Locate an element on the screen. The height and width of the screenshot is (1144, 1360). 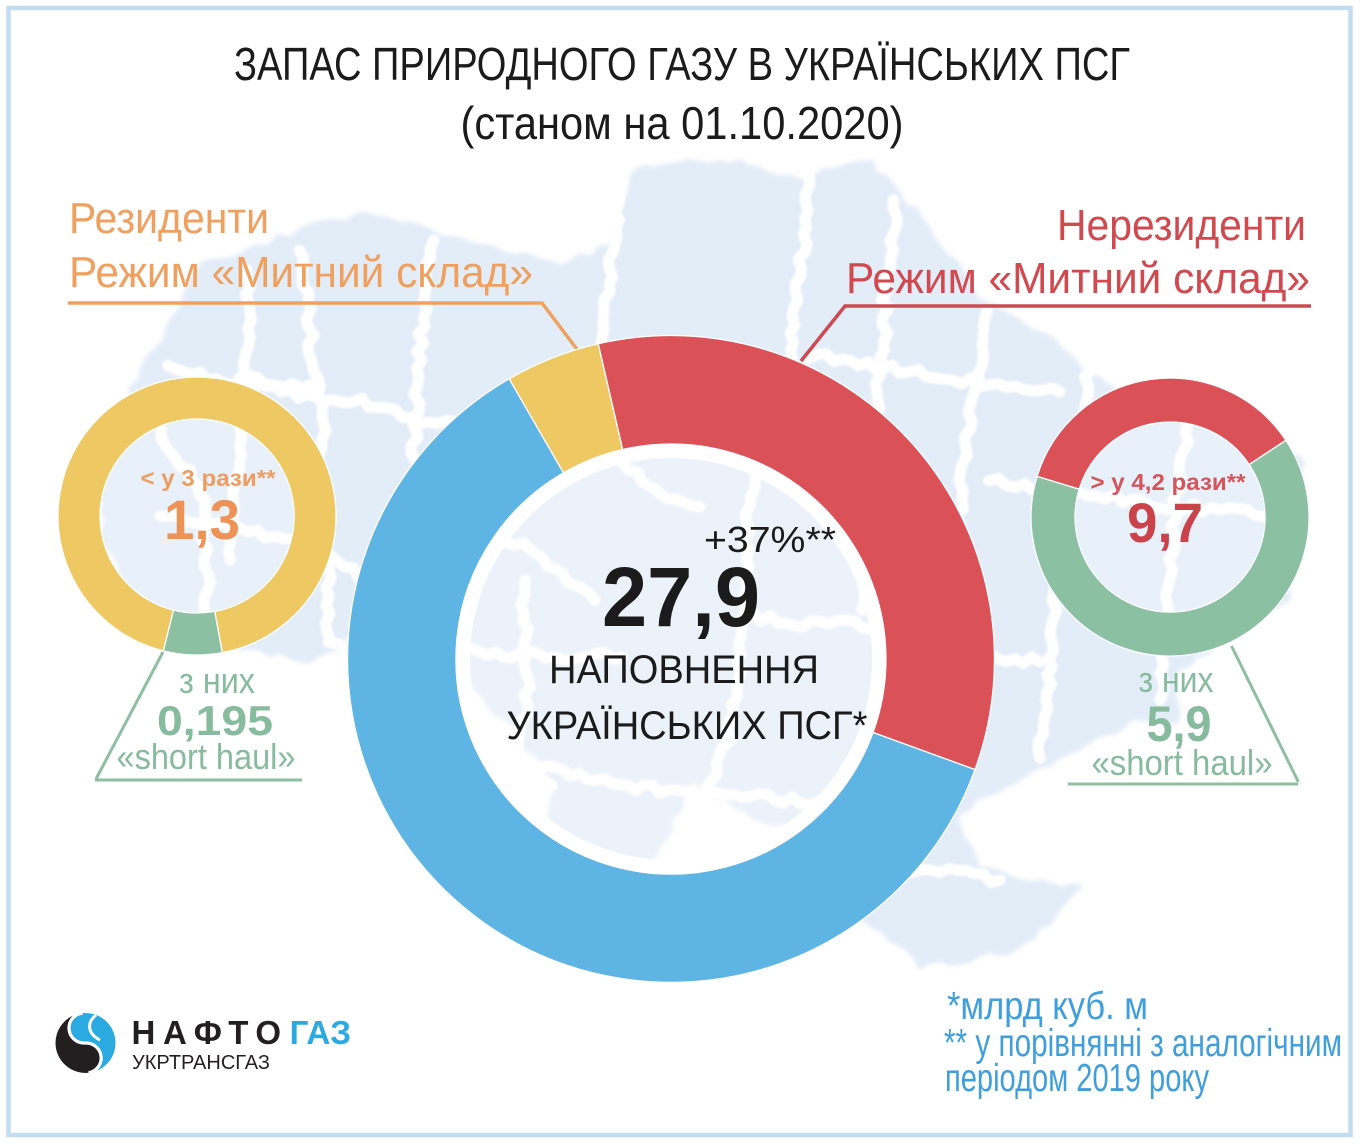
svg-text: УКРТРАНСГАЗ is located at coordinates (201, 1063).